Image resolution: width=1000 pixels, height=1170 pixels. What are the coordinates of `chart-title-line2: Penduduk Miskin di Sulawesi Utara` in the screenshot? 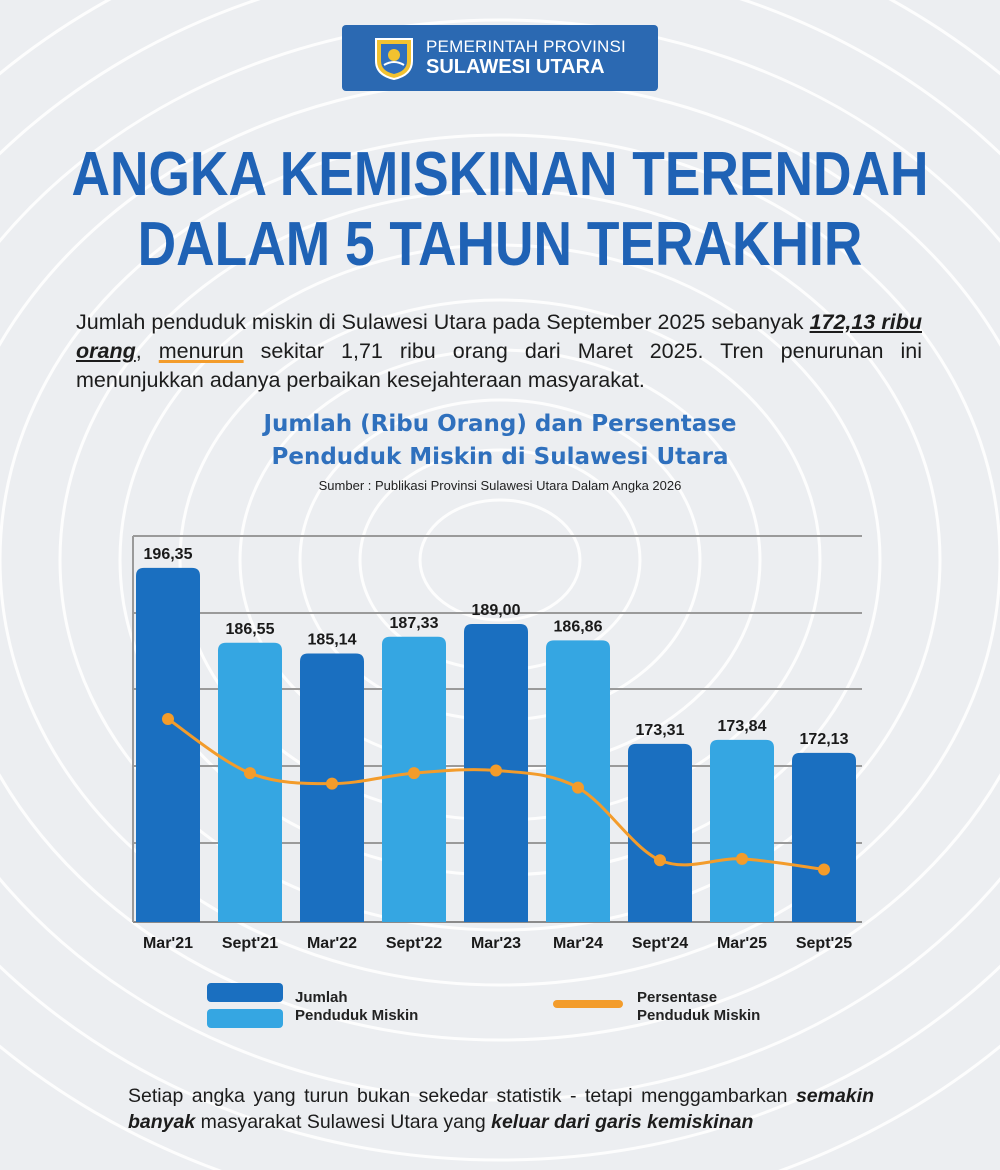 It's located at (500, 457).